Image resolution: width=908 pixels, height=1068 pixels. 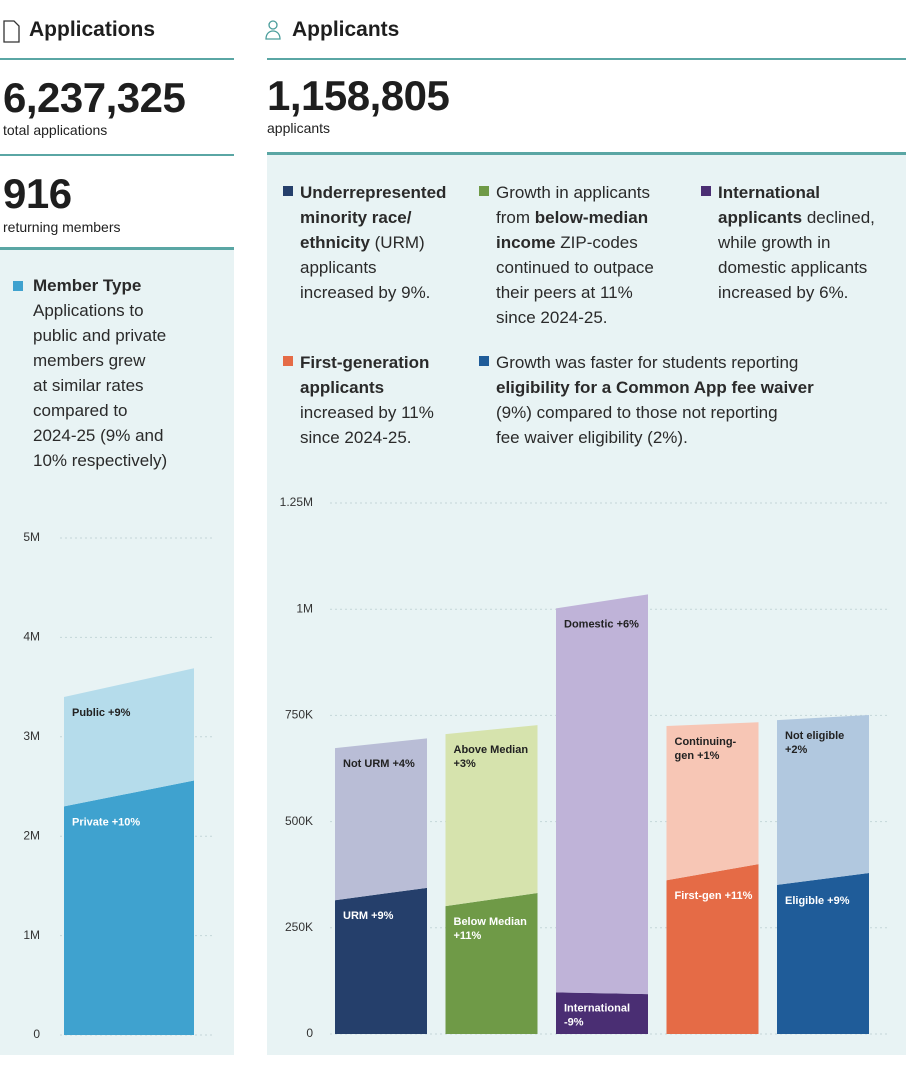 What do you see at coordinates (296, 502) in the screenshot?
I see `y-tick-label: 1.25M` at bounding box center [296, 502].